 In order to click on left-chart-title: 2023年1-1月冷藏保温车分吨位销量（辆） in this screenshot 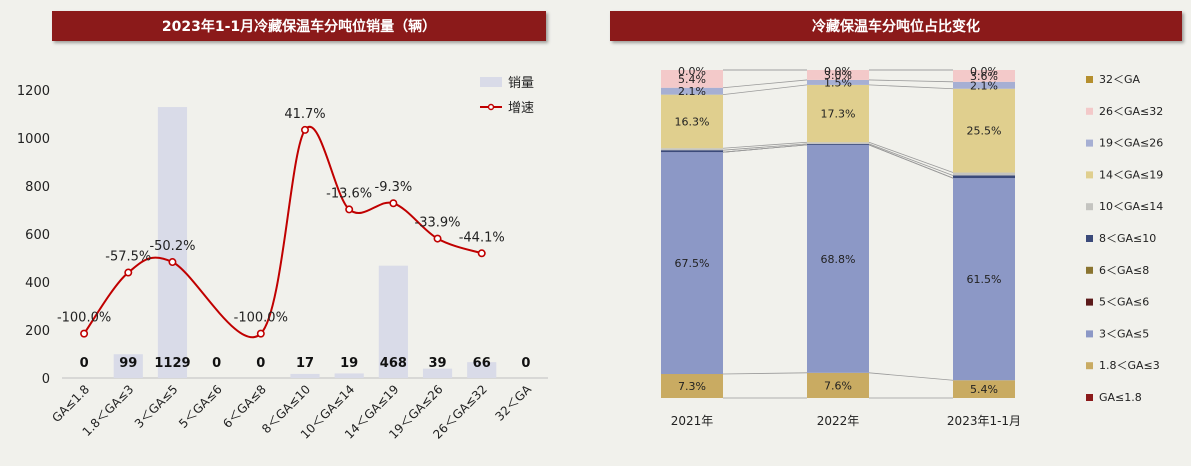, I will do `click(299, 26)`.